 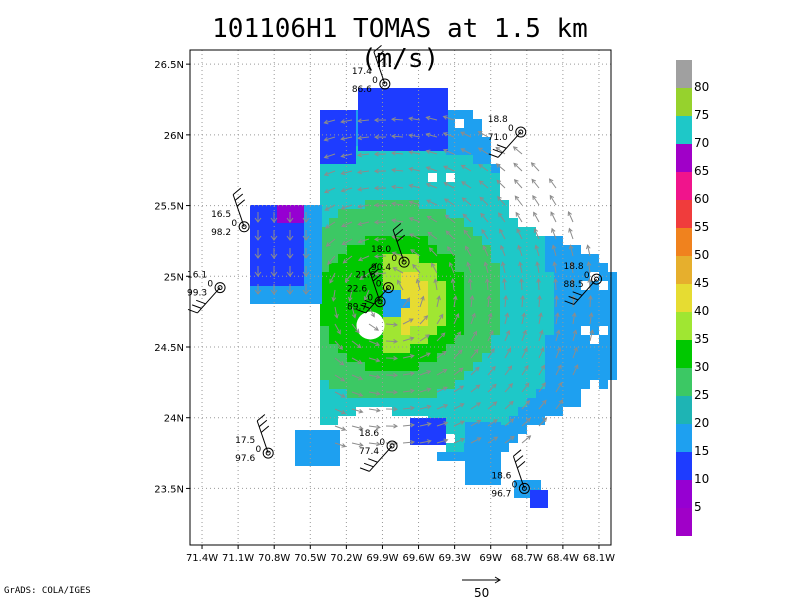 What do you see at coordinates (401, 238) in the screenshot?
I see `wind-barb-flag` at bounding box center [401, 238].